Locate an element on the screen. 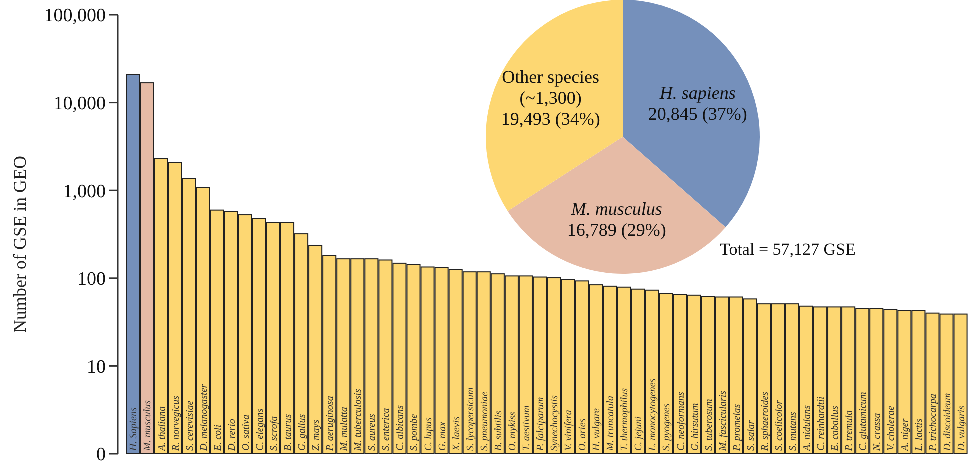 The height and width of the screenshot is (464, 969). x-tick-label: V. cholerae is located at coordinates (892, 428).